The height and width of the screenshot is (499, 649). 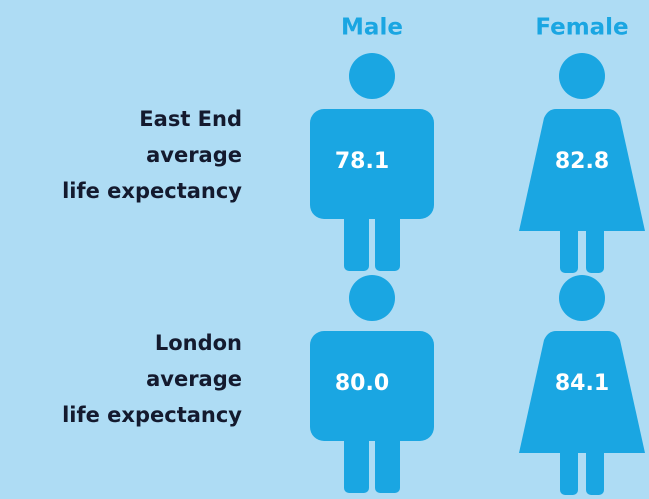 I want to click on row-label: East End, so click(x=190, y=119).